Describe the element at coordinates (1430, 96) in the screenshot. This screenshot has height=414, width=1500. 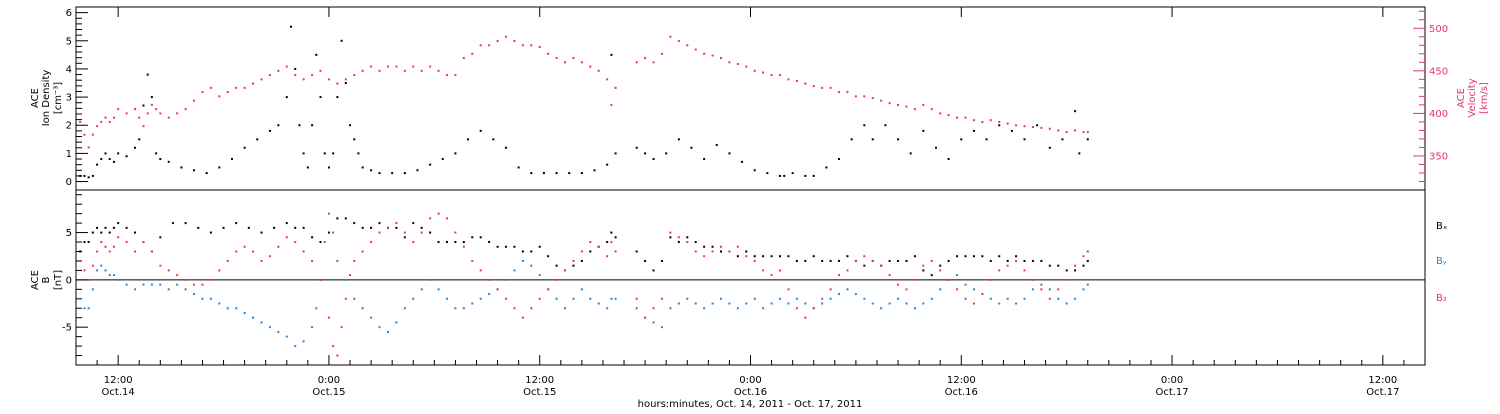
I see `top-right-axis: 350 400 450 500` at that location.